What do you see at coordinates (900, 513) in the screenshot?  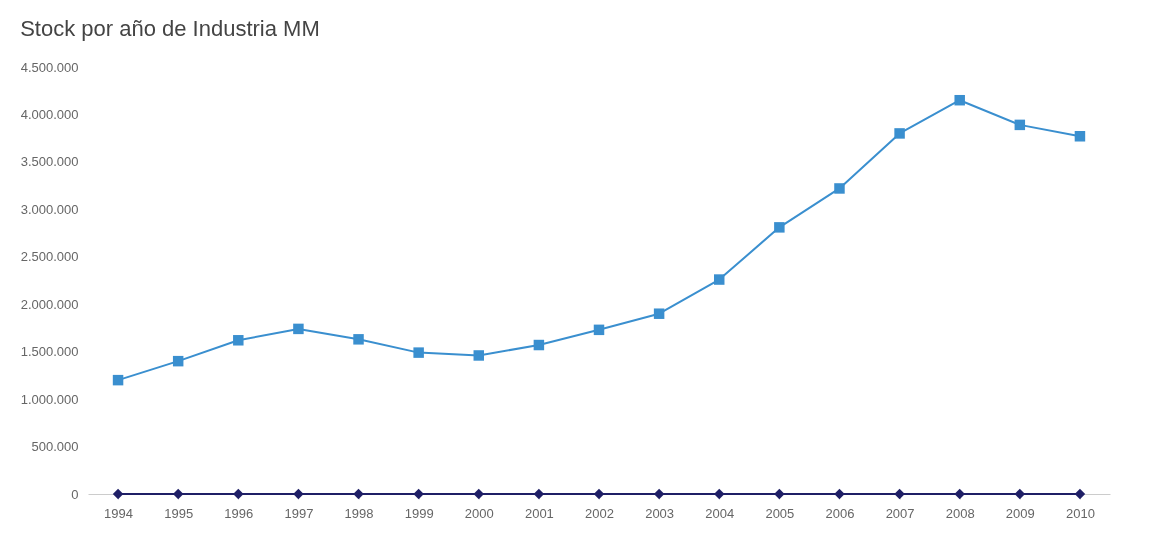 I see `x-tick-label: 2007` at bounding box center [900, 513].